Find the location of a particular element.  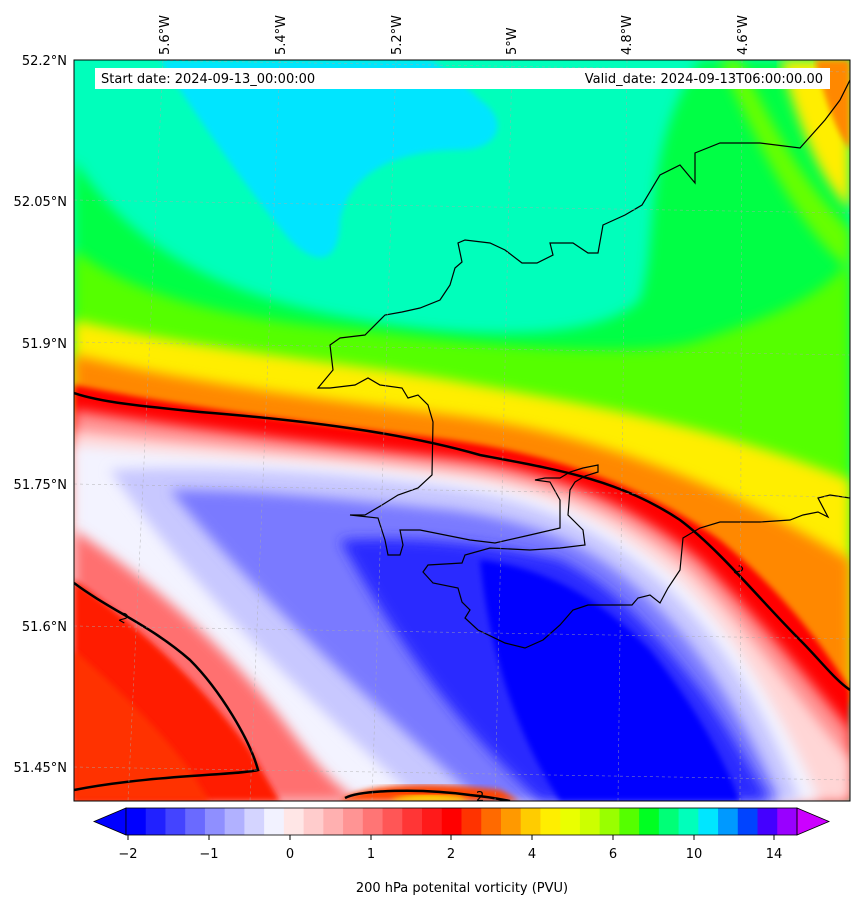

field-cyan-blob is located at coordinates (329, 159).